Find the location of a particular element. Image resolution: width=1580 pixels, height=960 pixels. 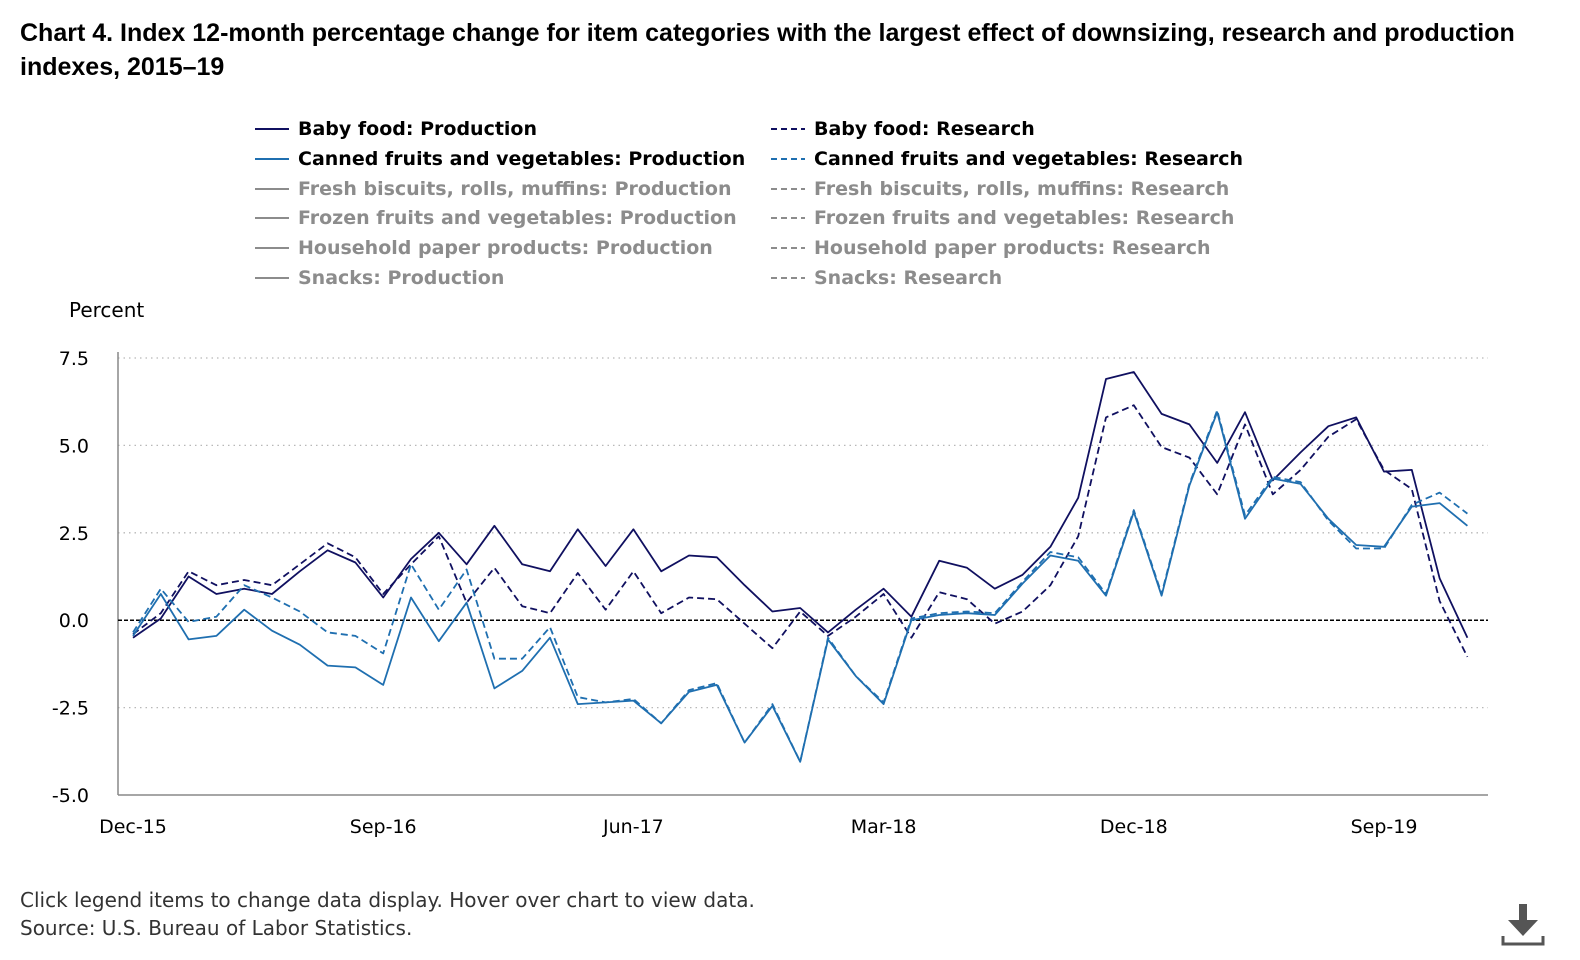

legend-item: Baby food: Production is located at coordinates (396, 129).